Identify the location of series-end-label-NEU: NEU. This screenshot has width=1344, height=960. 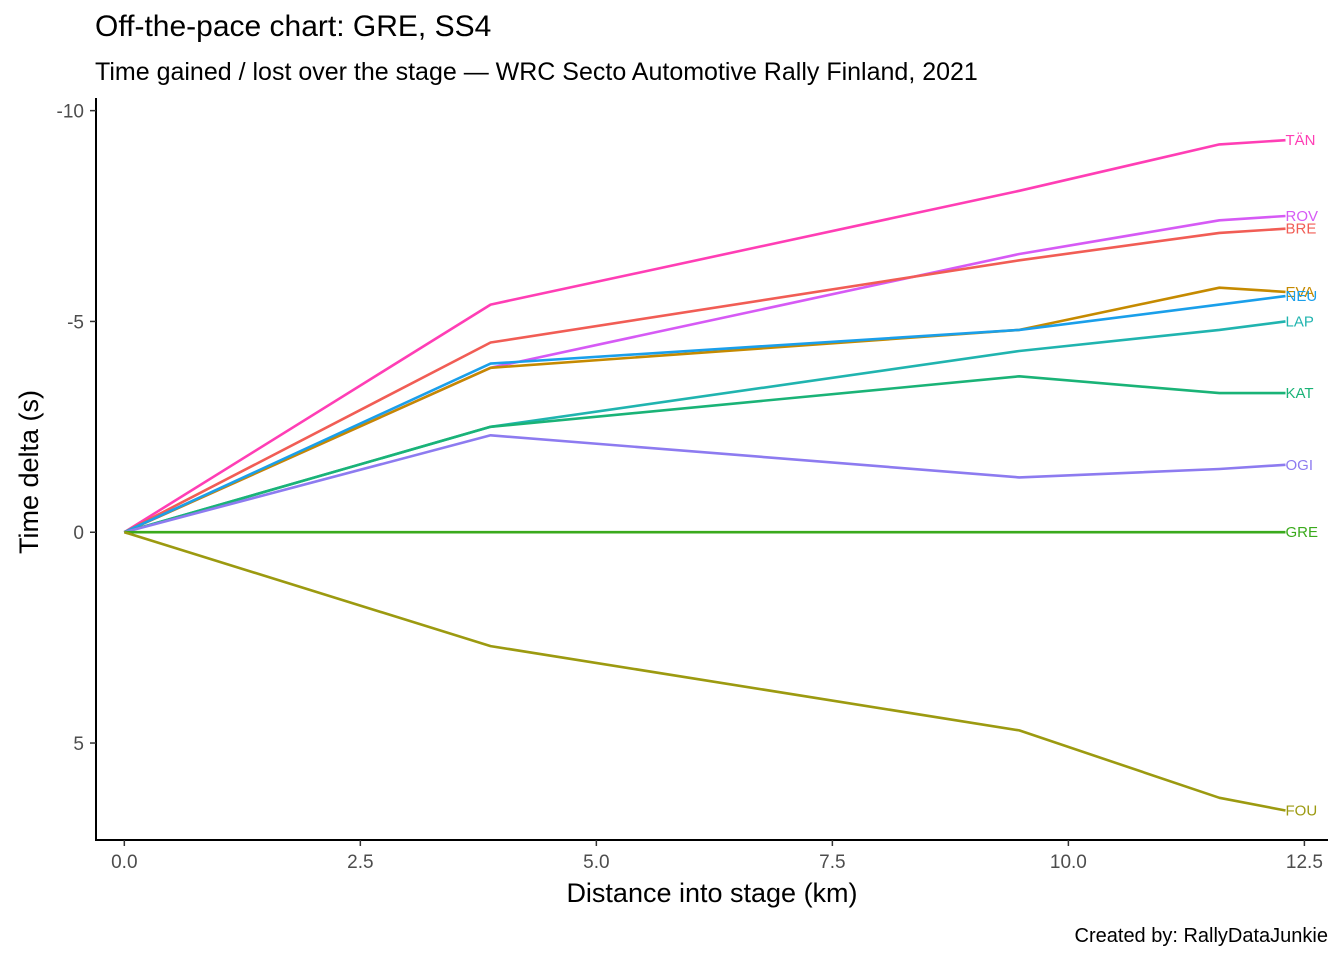
(1302, 296).